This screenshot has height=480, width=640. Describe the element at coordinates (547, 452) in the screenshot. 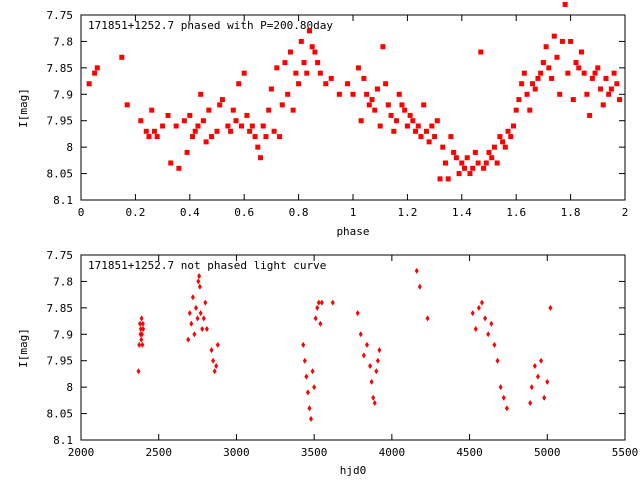

I see `x-tick-label: 5000` at that location.